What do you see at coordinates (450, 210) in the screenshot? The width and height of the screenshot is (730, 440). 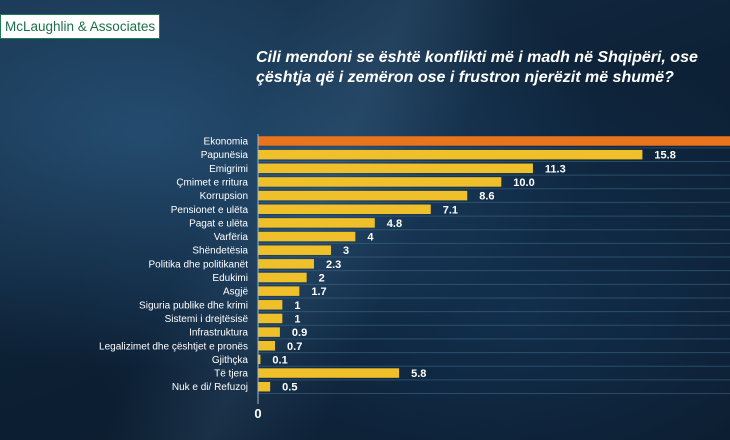 I see `value-label: 7.1` at bounding box center [450, 210].